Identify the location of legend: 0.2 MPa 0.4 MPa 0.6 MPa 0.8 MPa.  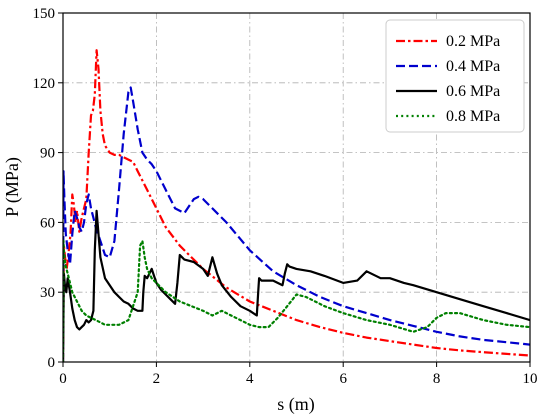
(455, 76).